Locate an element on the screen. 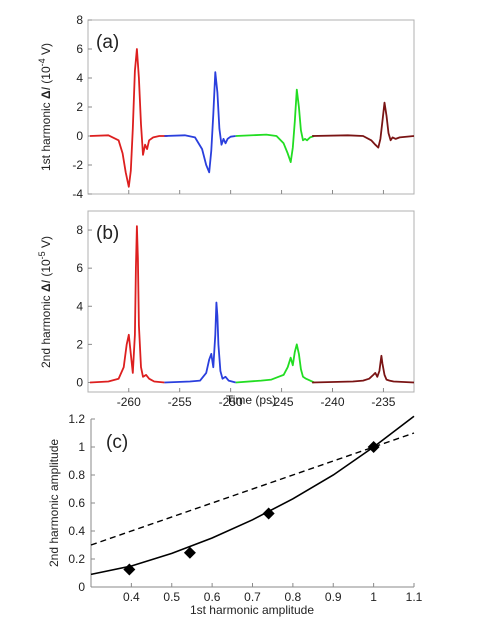  x-tick-label: 1 is located at coordinates (373, 597).